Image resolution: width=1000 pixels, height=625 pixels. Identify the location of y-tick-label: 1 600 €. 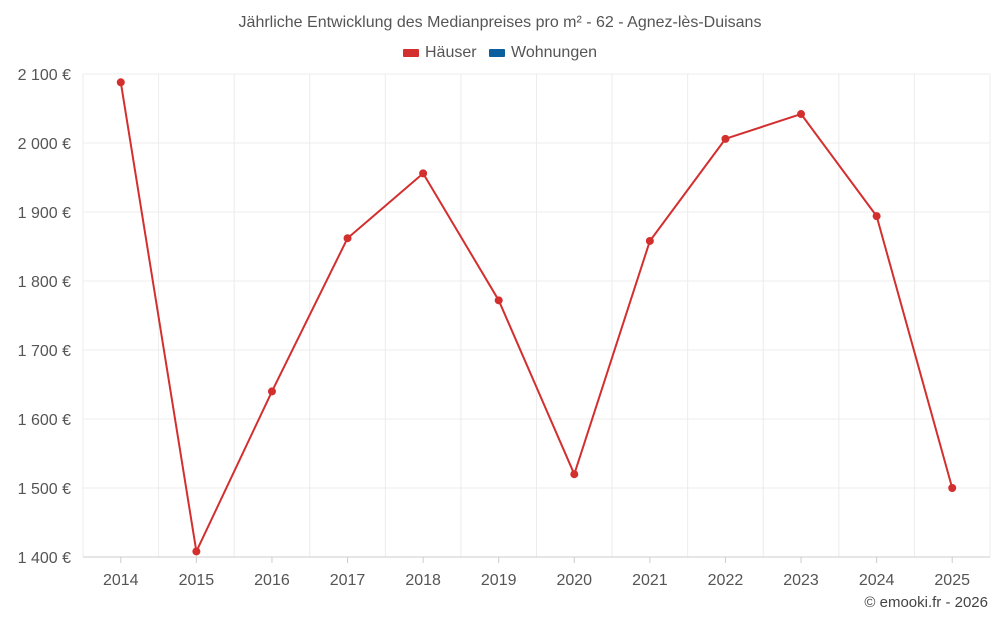
(44, 420).